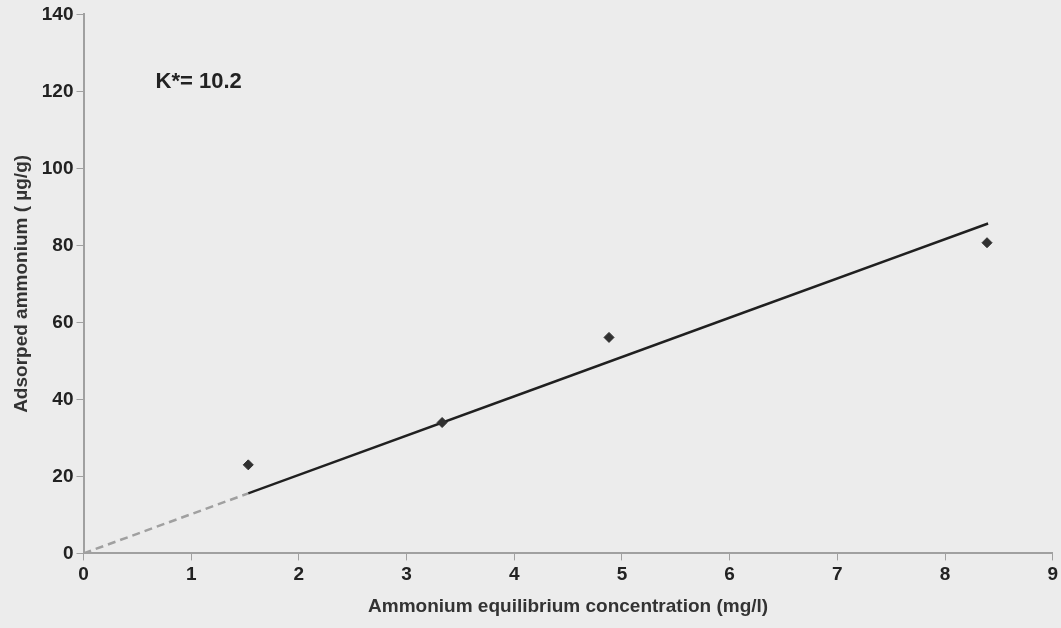 Image resolution: width=1061 pixels, height=628 pixels. Describe the element at coordinates (63, 475) in the screenshot. I see `y-tick-label: 20` at that location.